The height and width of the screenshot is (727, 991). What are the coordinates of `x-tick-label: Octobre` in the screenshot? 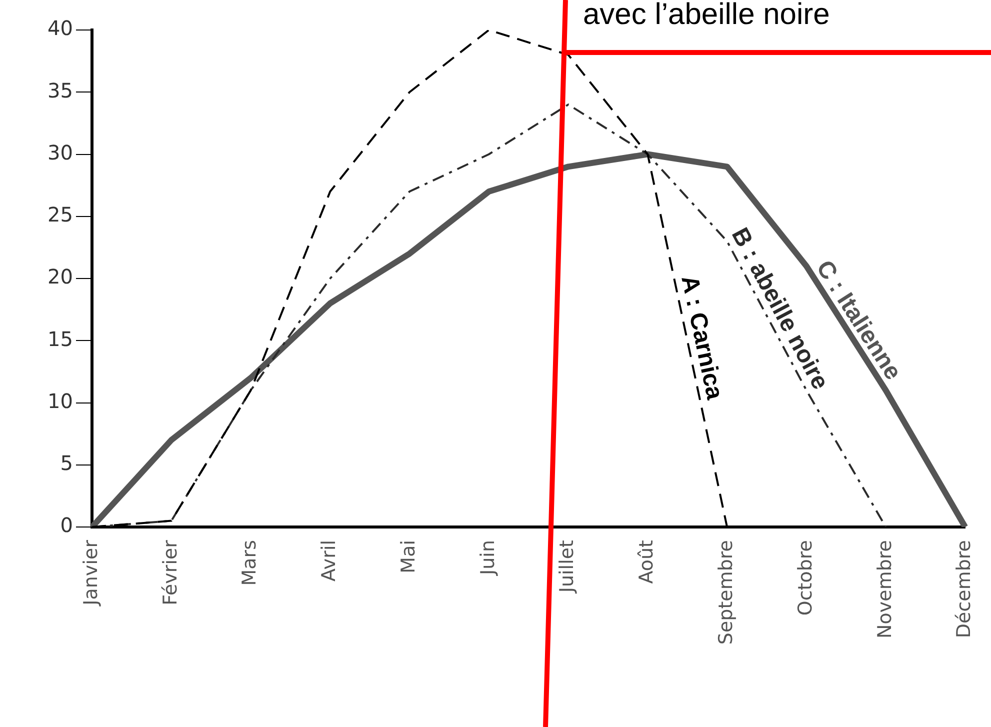 It's located at (805, 578).